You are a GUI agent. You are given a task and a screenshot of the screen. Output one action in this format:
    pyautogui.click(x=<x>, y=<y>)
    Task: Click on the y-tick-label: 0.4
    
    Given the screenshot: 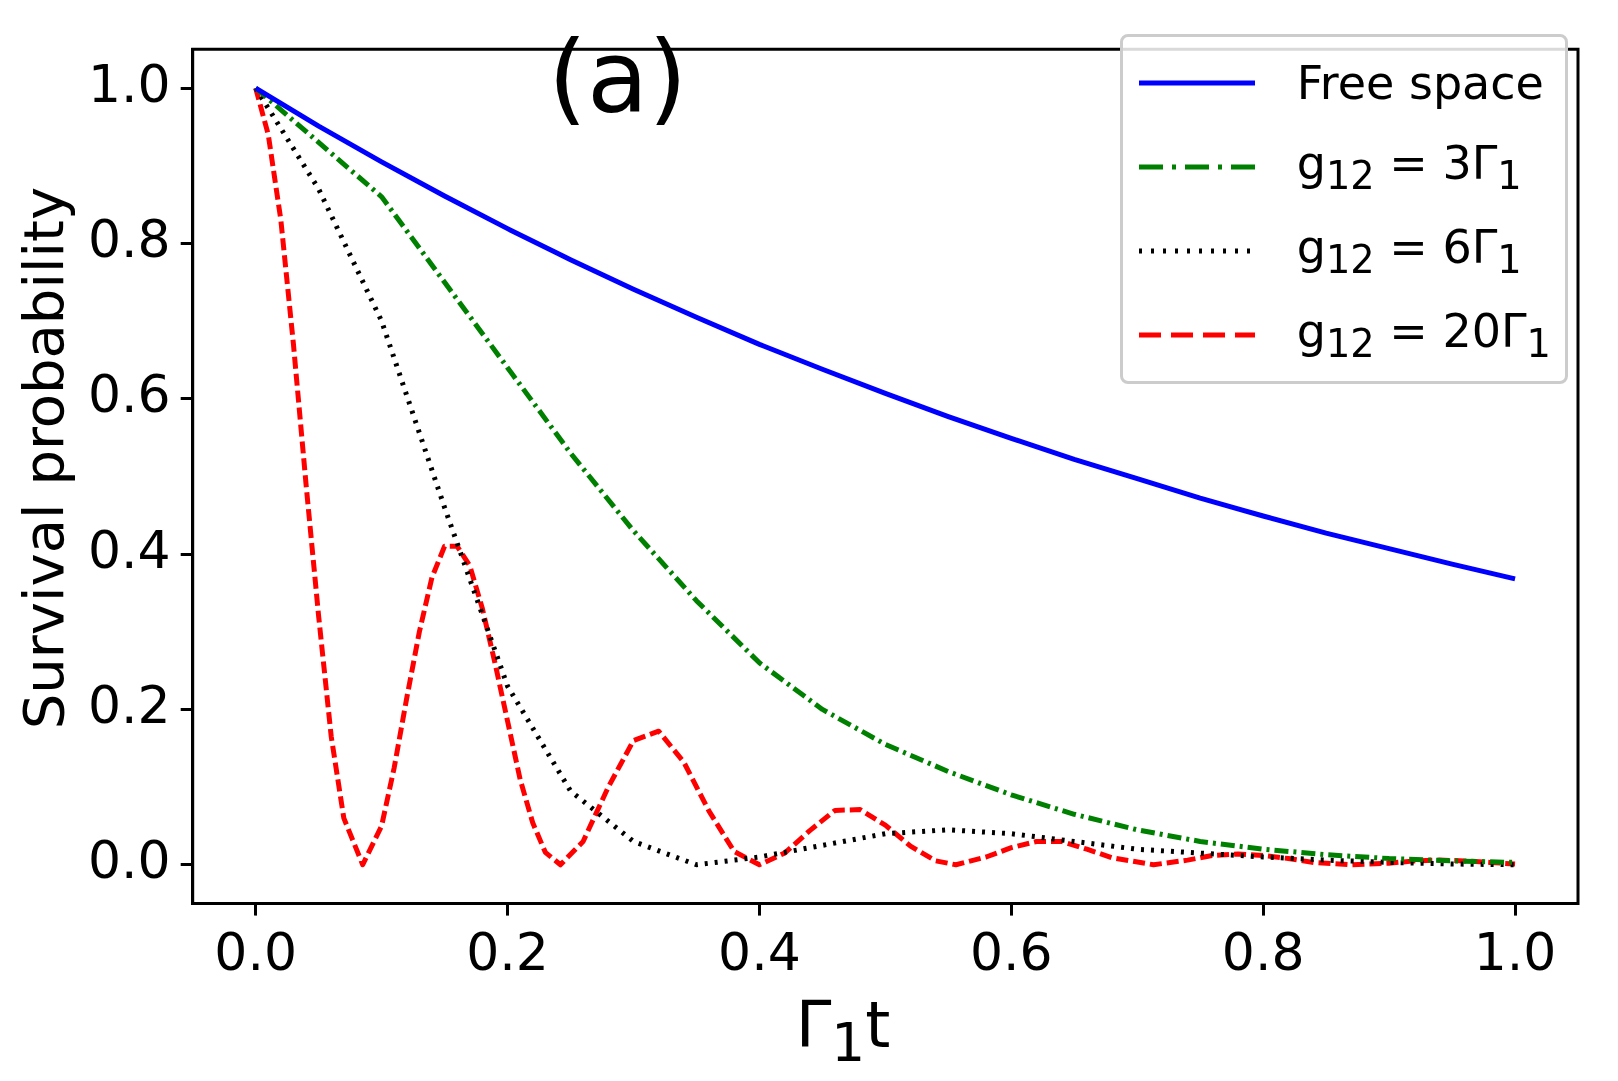 What is the action you would take?
    pyautogui.click(x=129, y=549)
    